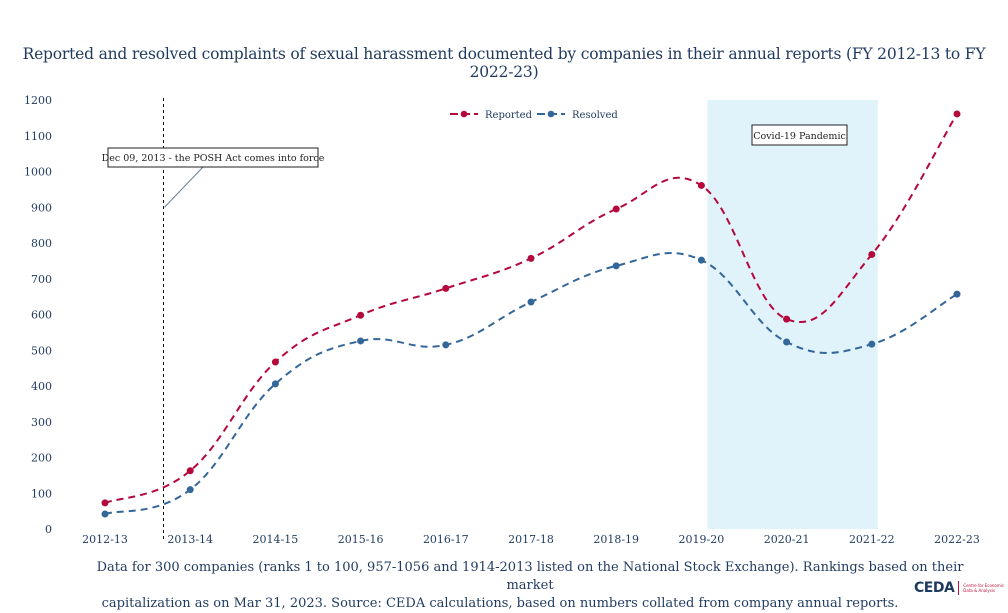 The height and width of the screenshot is (613, 1008). I want to click on y-tick-label: 1000, so click(38, 172).